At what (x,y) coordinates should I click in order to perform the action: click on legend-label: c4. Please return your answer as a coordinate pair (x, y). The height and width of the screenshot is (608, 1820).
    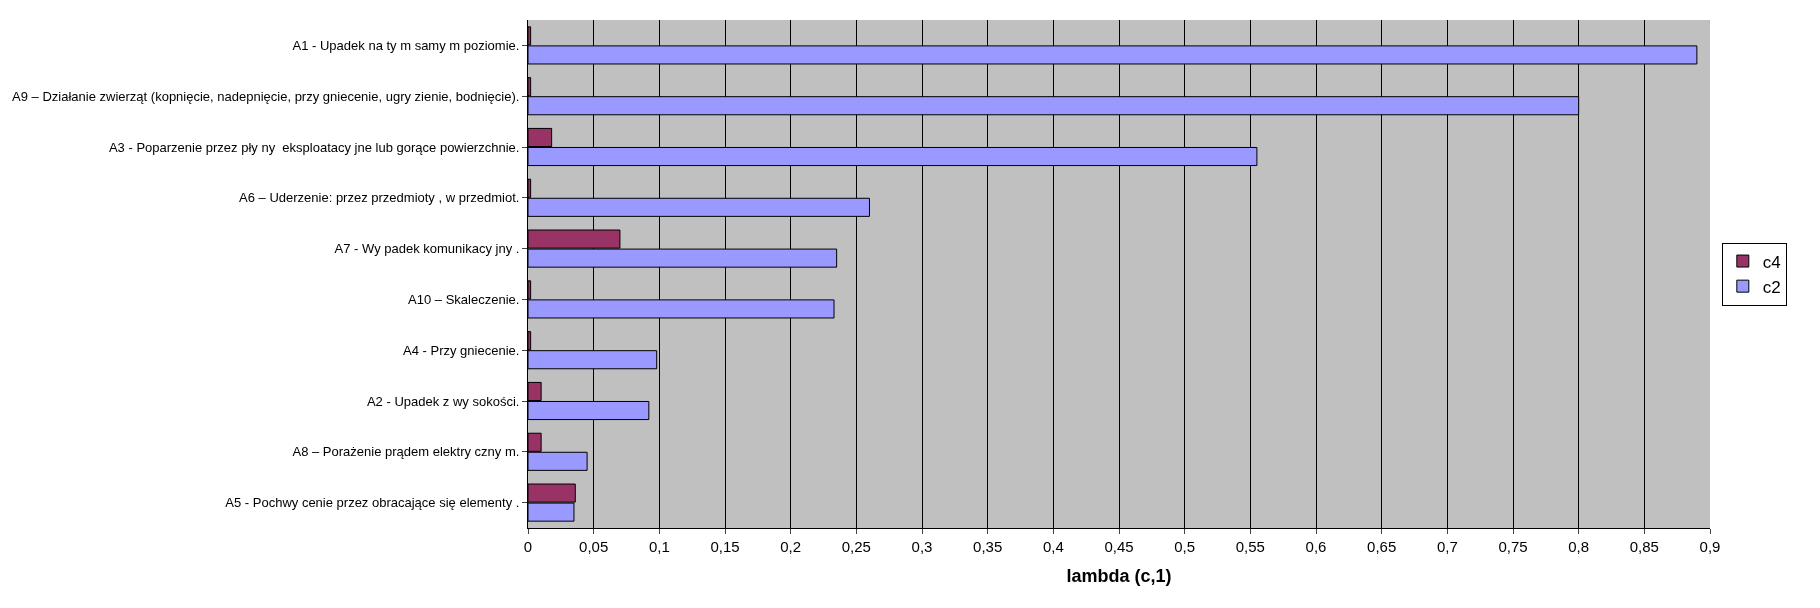
    Looking at the image, I should click on (1771, 262).